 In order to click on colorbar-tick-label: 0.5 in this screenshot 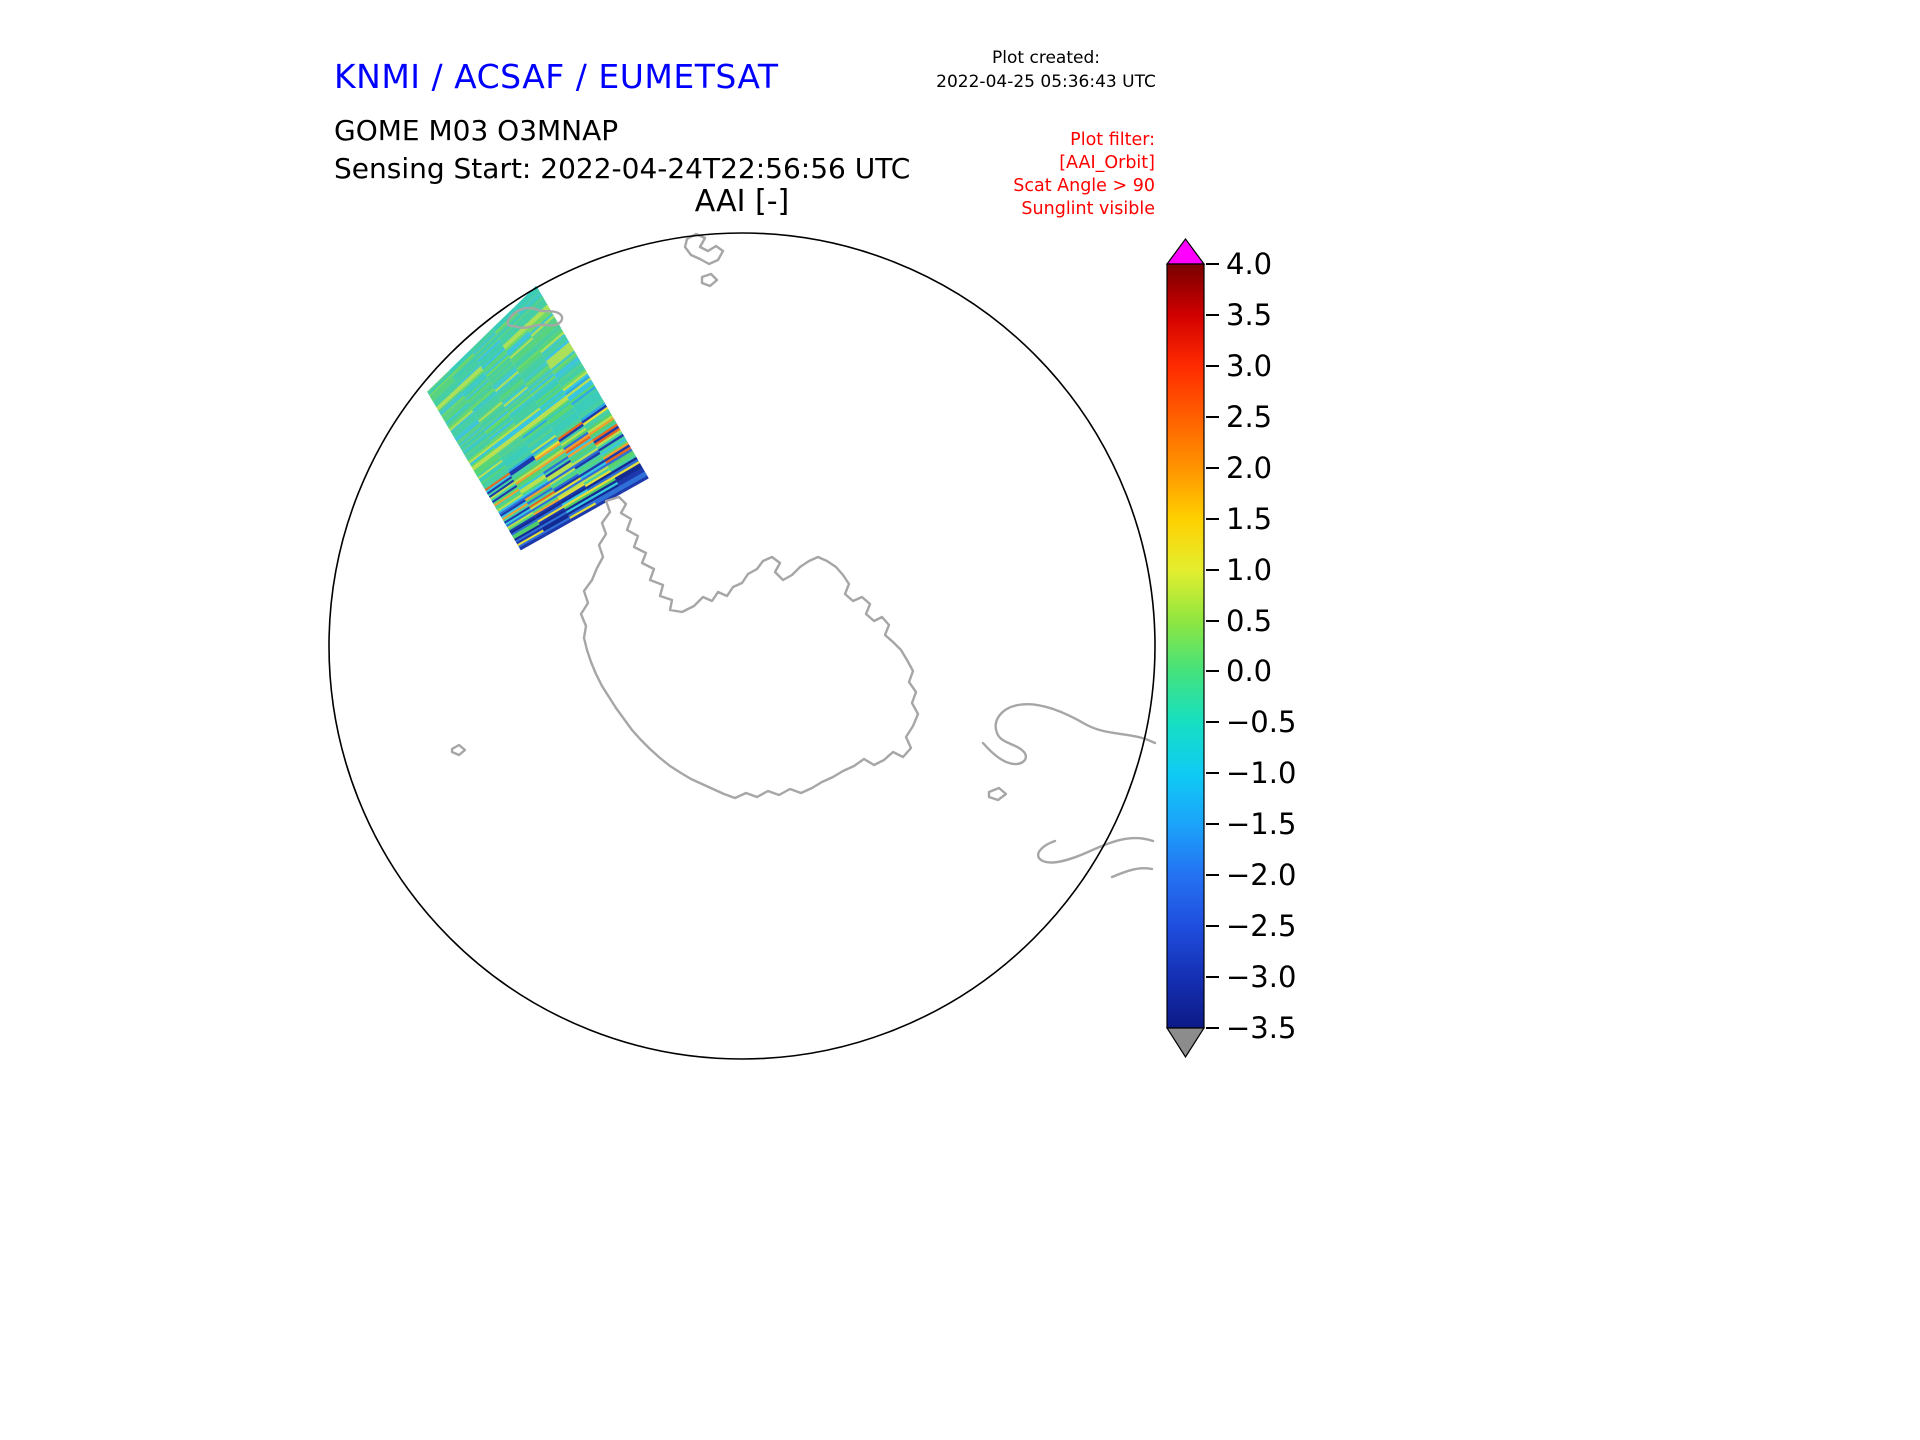, I will do `click(1249, 620)`.